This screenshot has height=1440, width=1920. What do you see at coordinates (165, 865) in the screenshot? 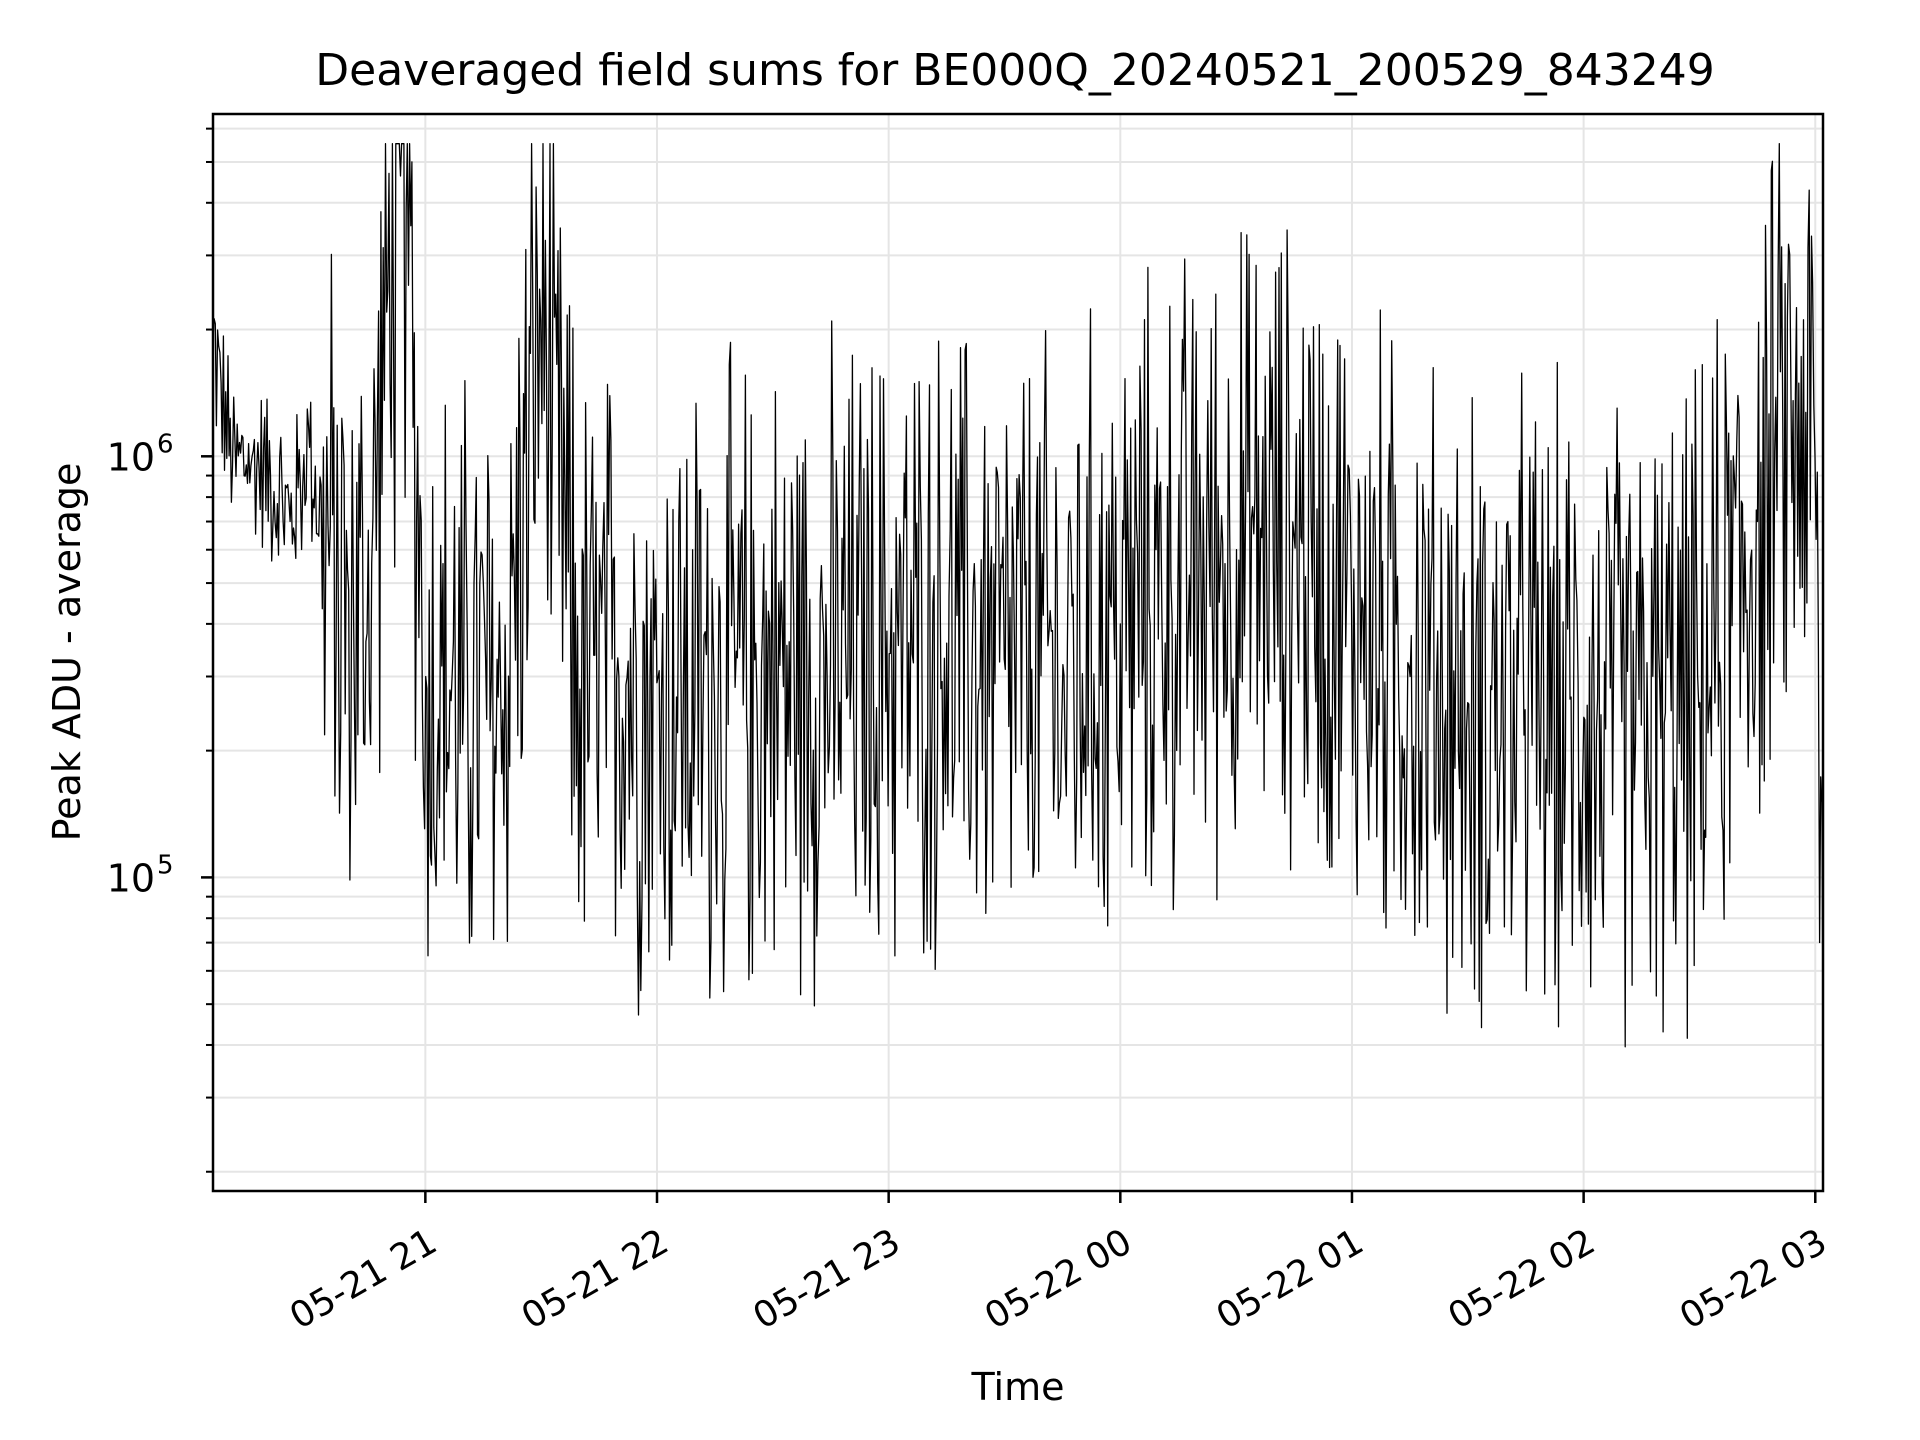
I see `y-tick-exponent: 5` at bounding box center [165, 865].